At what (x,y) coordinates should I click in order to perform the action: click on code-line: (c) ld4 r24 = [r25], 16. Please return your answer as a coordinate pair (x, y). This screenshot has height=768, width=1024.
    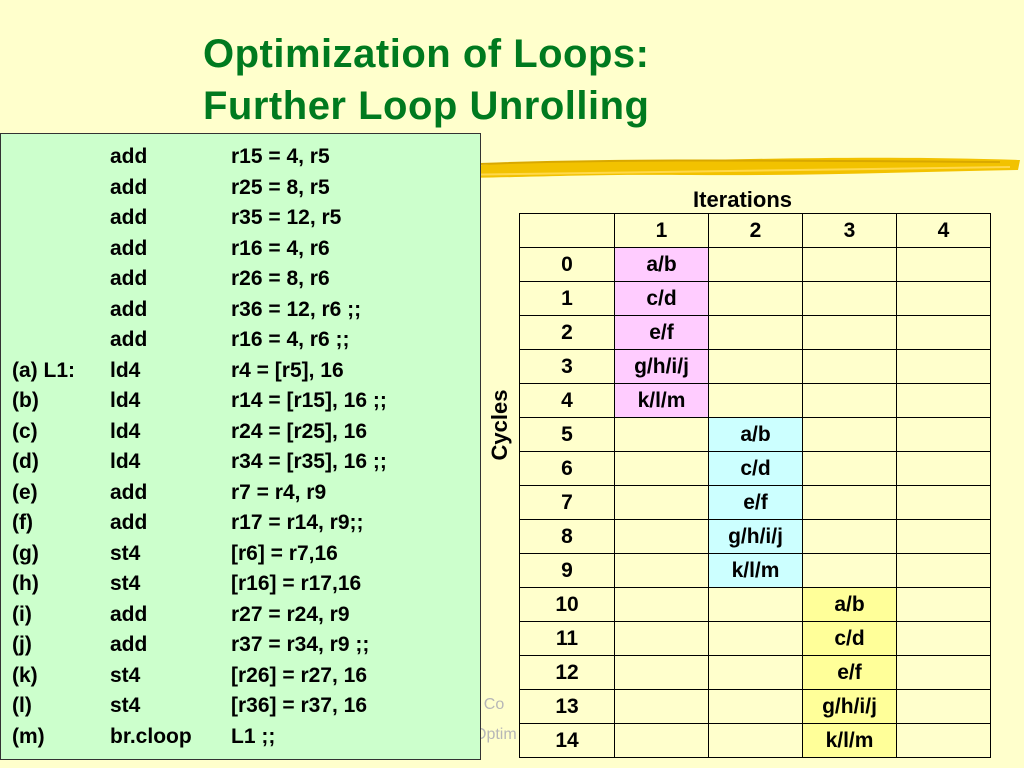
    Looking at the image, I should click on (241, 432).